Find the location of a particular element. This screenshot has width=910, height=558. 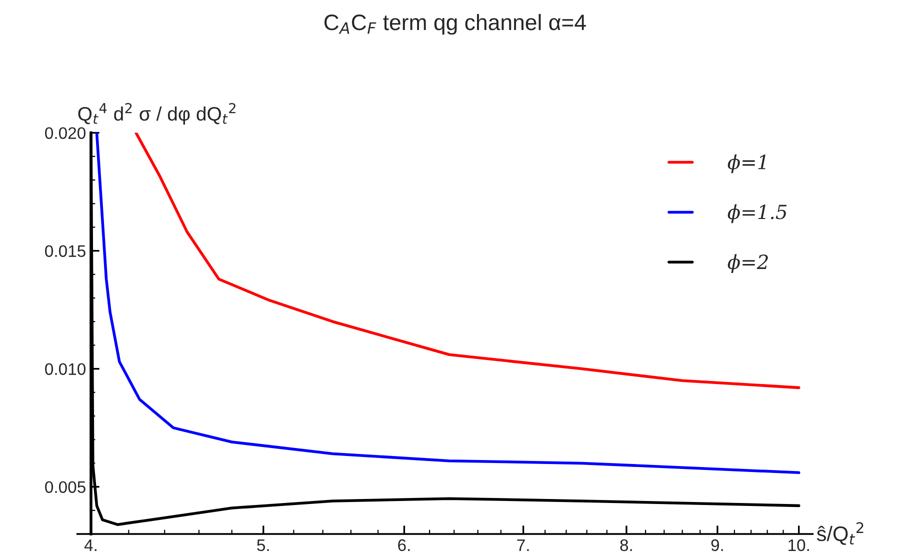

y-axis-title: Q$_{t}$$^{4}$ d$^{2}$ σ / dφ dQ$_{t}$$^{2}$ is located at coordinates (157, 114).